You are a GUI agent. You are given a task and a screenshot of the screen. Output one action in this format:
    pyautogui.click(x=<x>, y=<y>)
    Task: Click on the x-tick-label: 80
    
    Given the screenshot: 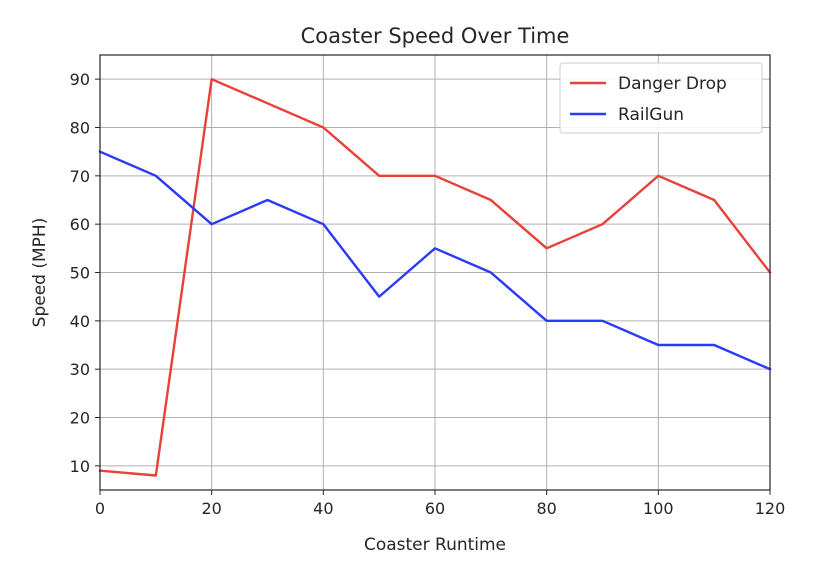 What is the action you would take?
    pyautogui.click(x=546, y=508)
    